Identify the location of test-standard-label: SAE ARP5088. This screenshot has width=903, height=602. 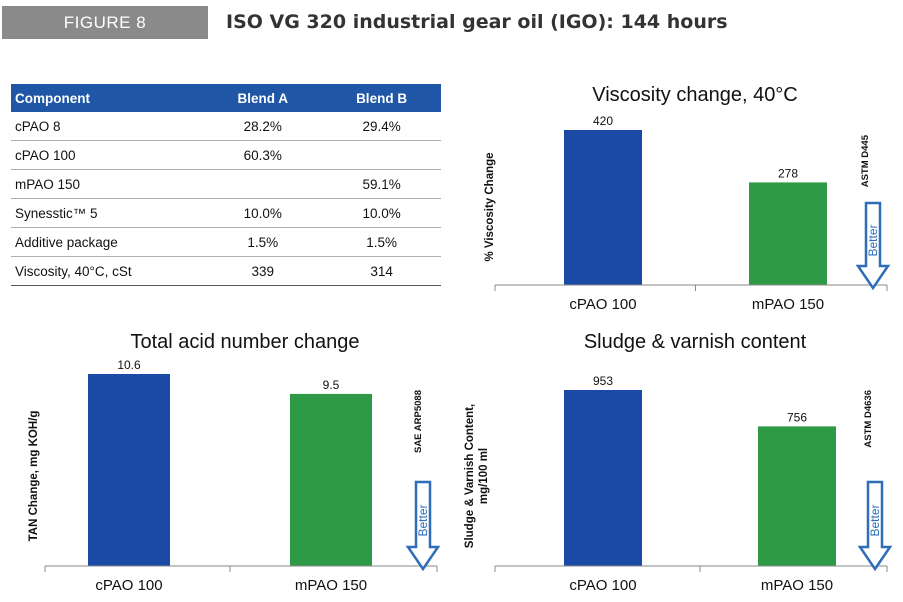
(418, 421).